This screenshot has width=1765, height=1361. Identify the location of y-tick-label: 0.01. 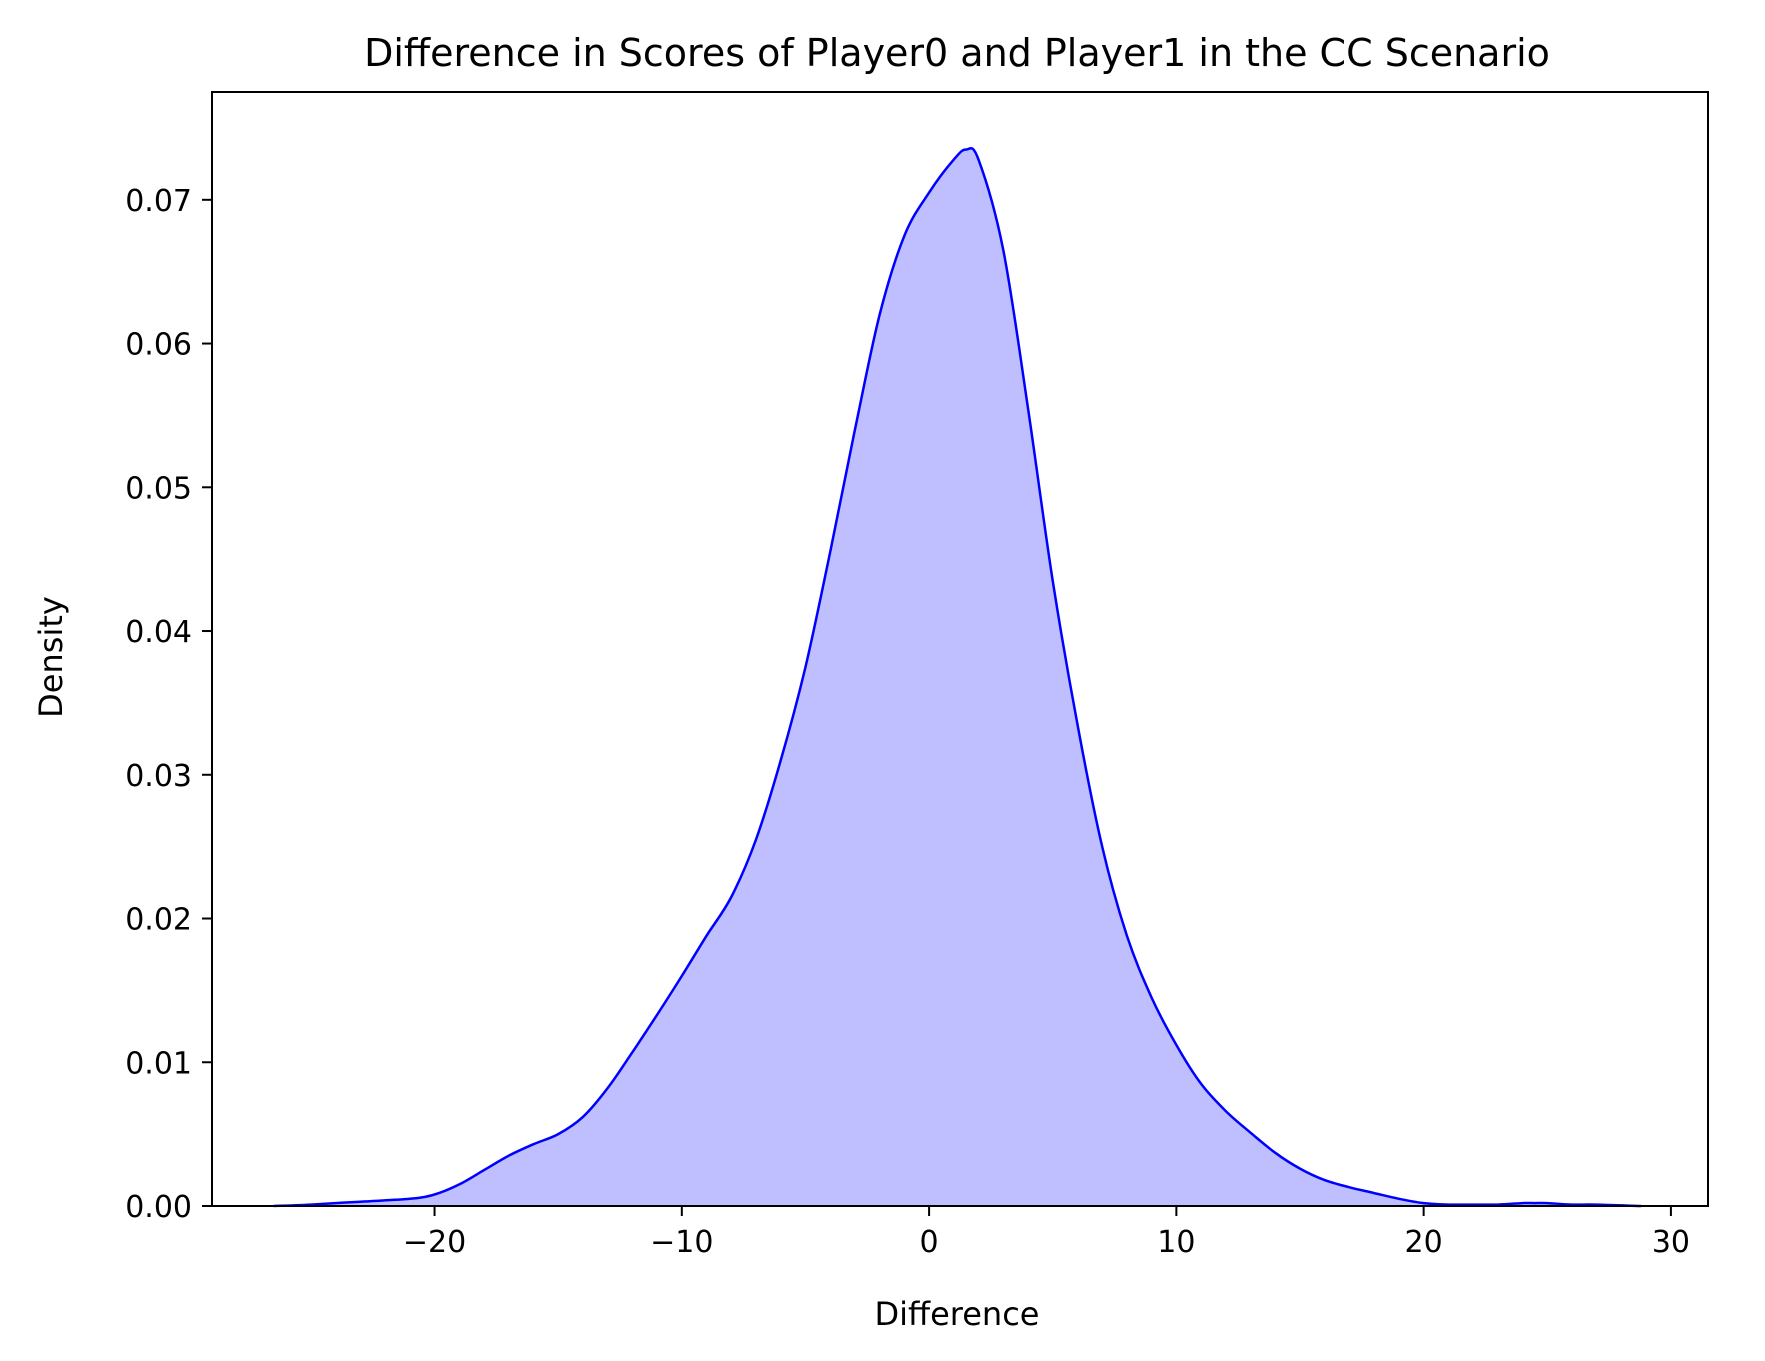
(158, 1063).